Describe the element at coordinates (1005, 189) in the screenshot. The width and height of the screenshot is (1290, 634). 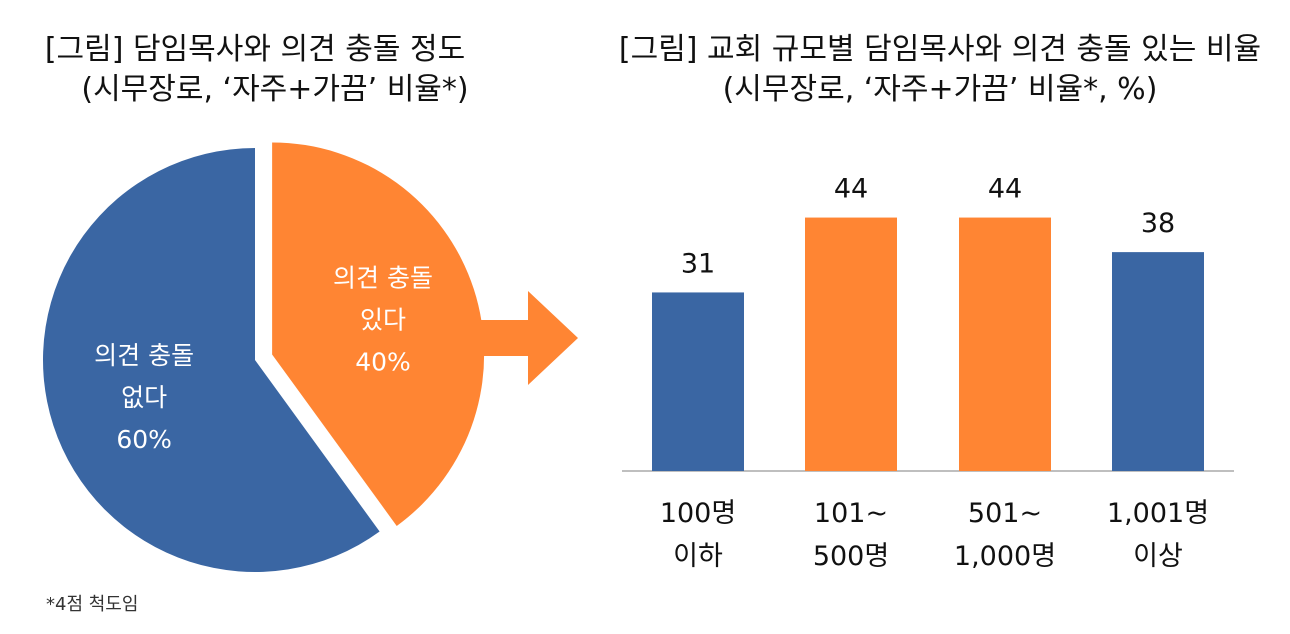
I see `bar-value-label-3: 44` at that location.